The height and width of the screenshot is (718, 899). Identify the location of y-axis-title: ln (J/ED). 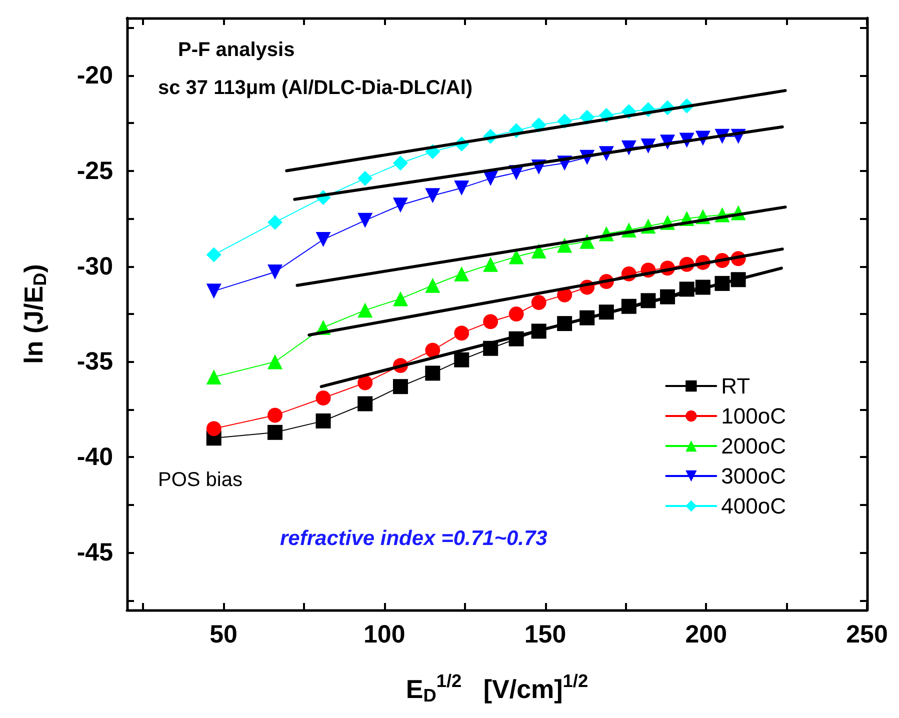
(34, 314).